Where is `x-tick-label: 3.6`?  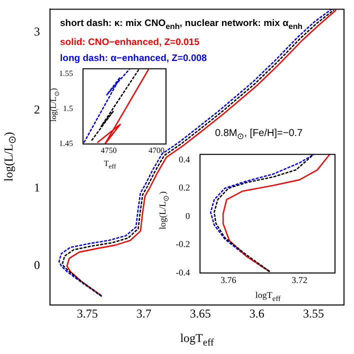 x-tick-label: 3.6 is located at coordinates (256, 313).